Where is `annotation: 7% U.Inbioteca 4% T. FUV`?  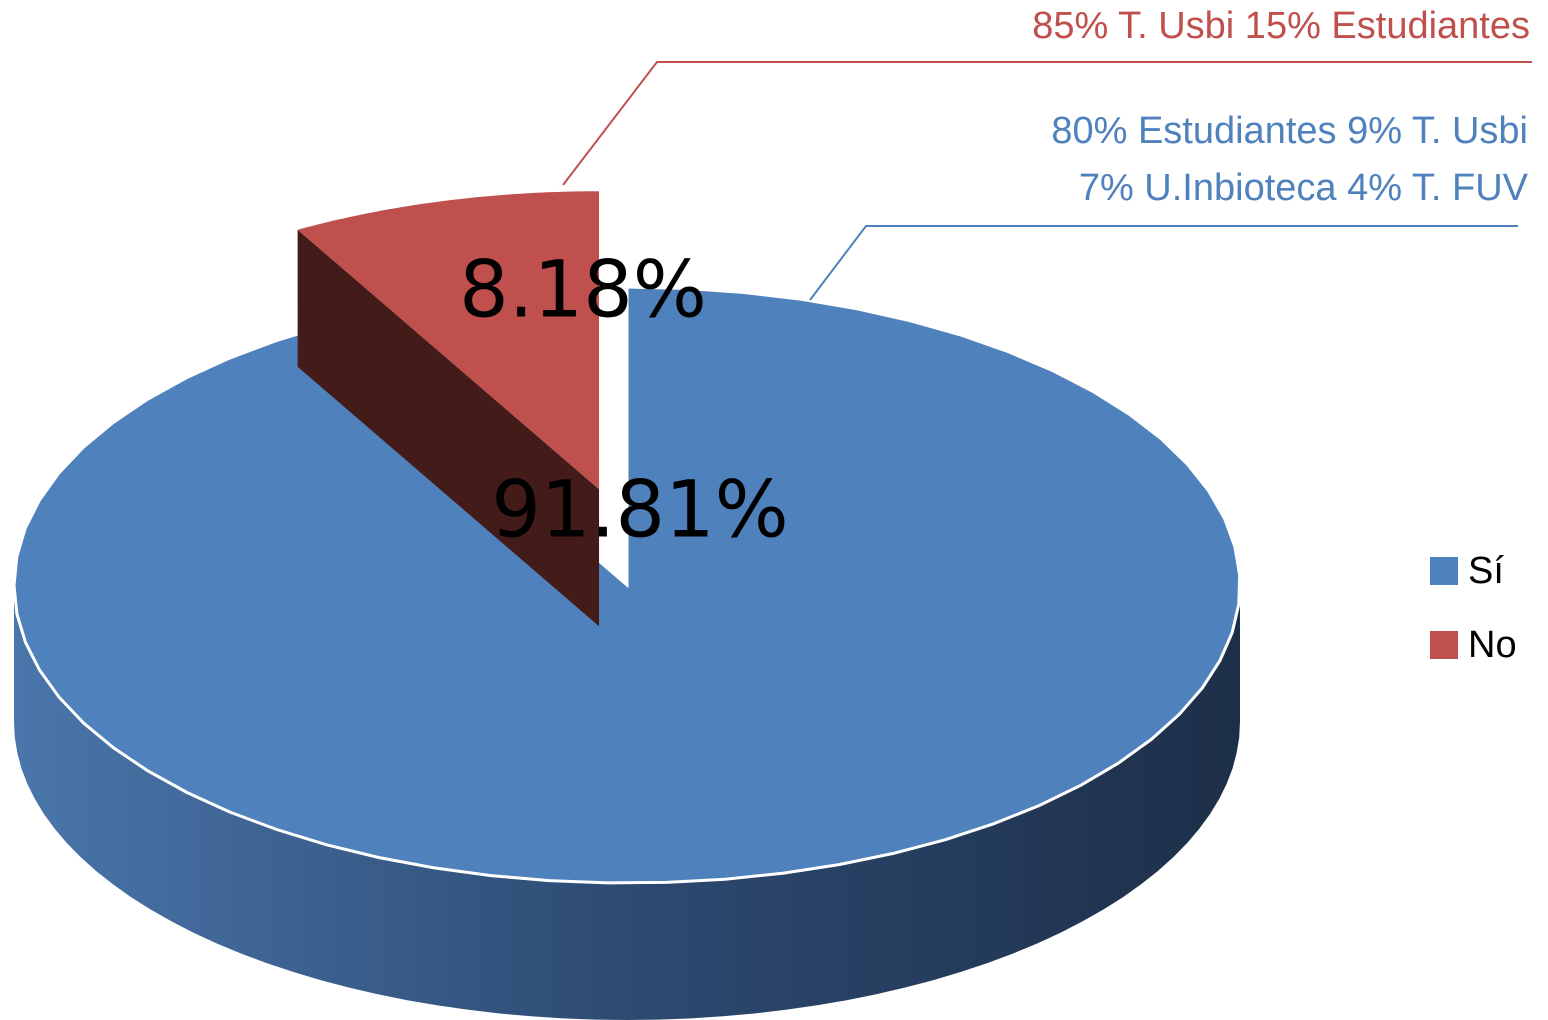
annotation: 7% U.Inbioteca 4% T. FUV is located at coordinates (1304, 188).